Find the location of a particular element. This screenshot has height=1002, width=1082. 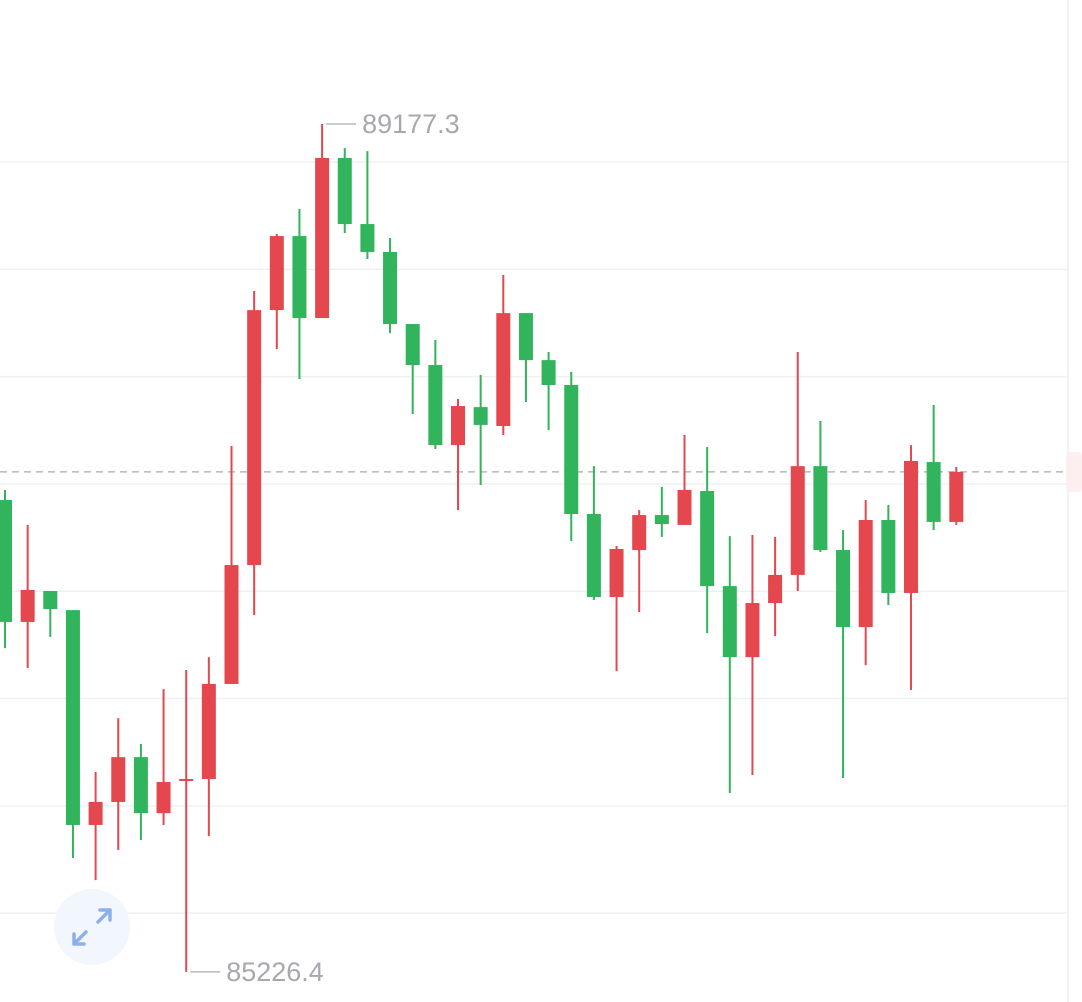

max-label: 89177.3 is located at coordinates (411, 124).